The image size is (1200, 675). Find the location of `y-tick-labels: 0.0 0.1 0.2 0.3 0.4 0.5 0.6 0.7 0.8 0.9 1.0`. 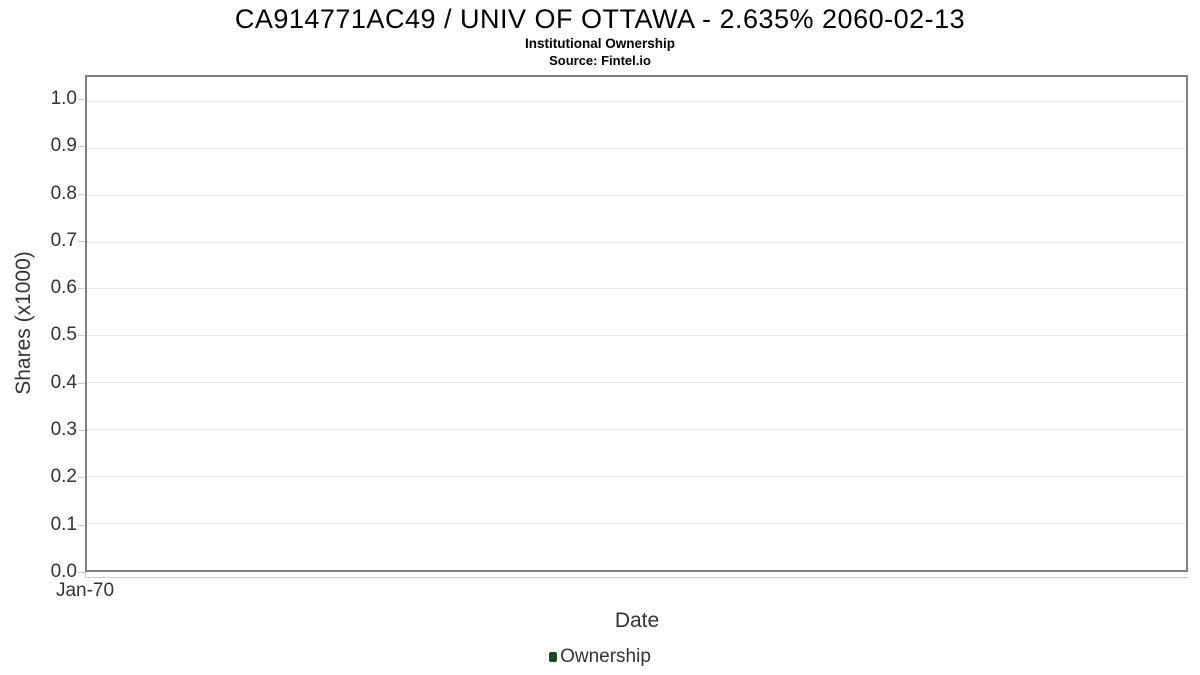

y-tick-labels: 0.0 0.1 0.2 0.3 0.4 0.5 0.6 0.7 0.8 0.9 1.0 is located at coordinates (38, 328).